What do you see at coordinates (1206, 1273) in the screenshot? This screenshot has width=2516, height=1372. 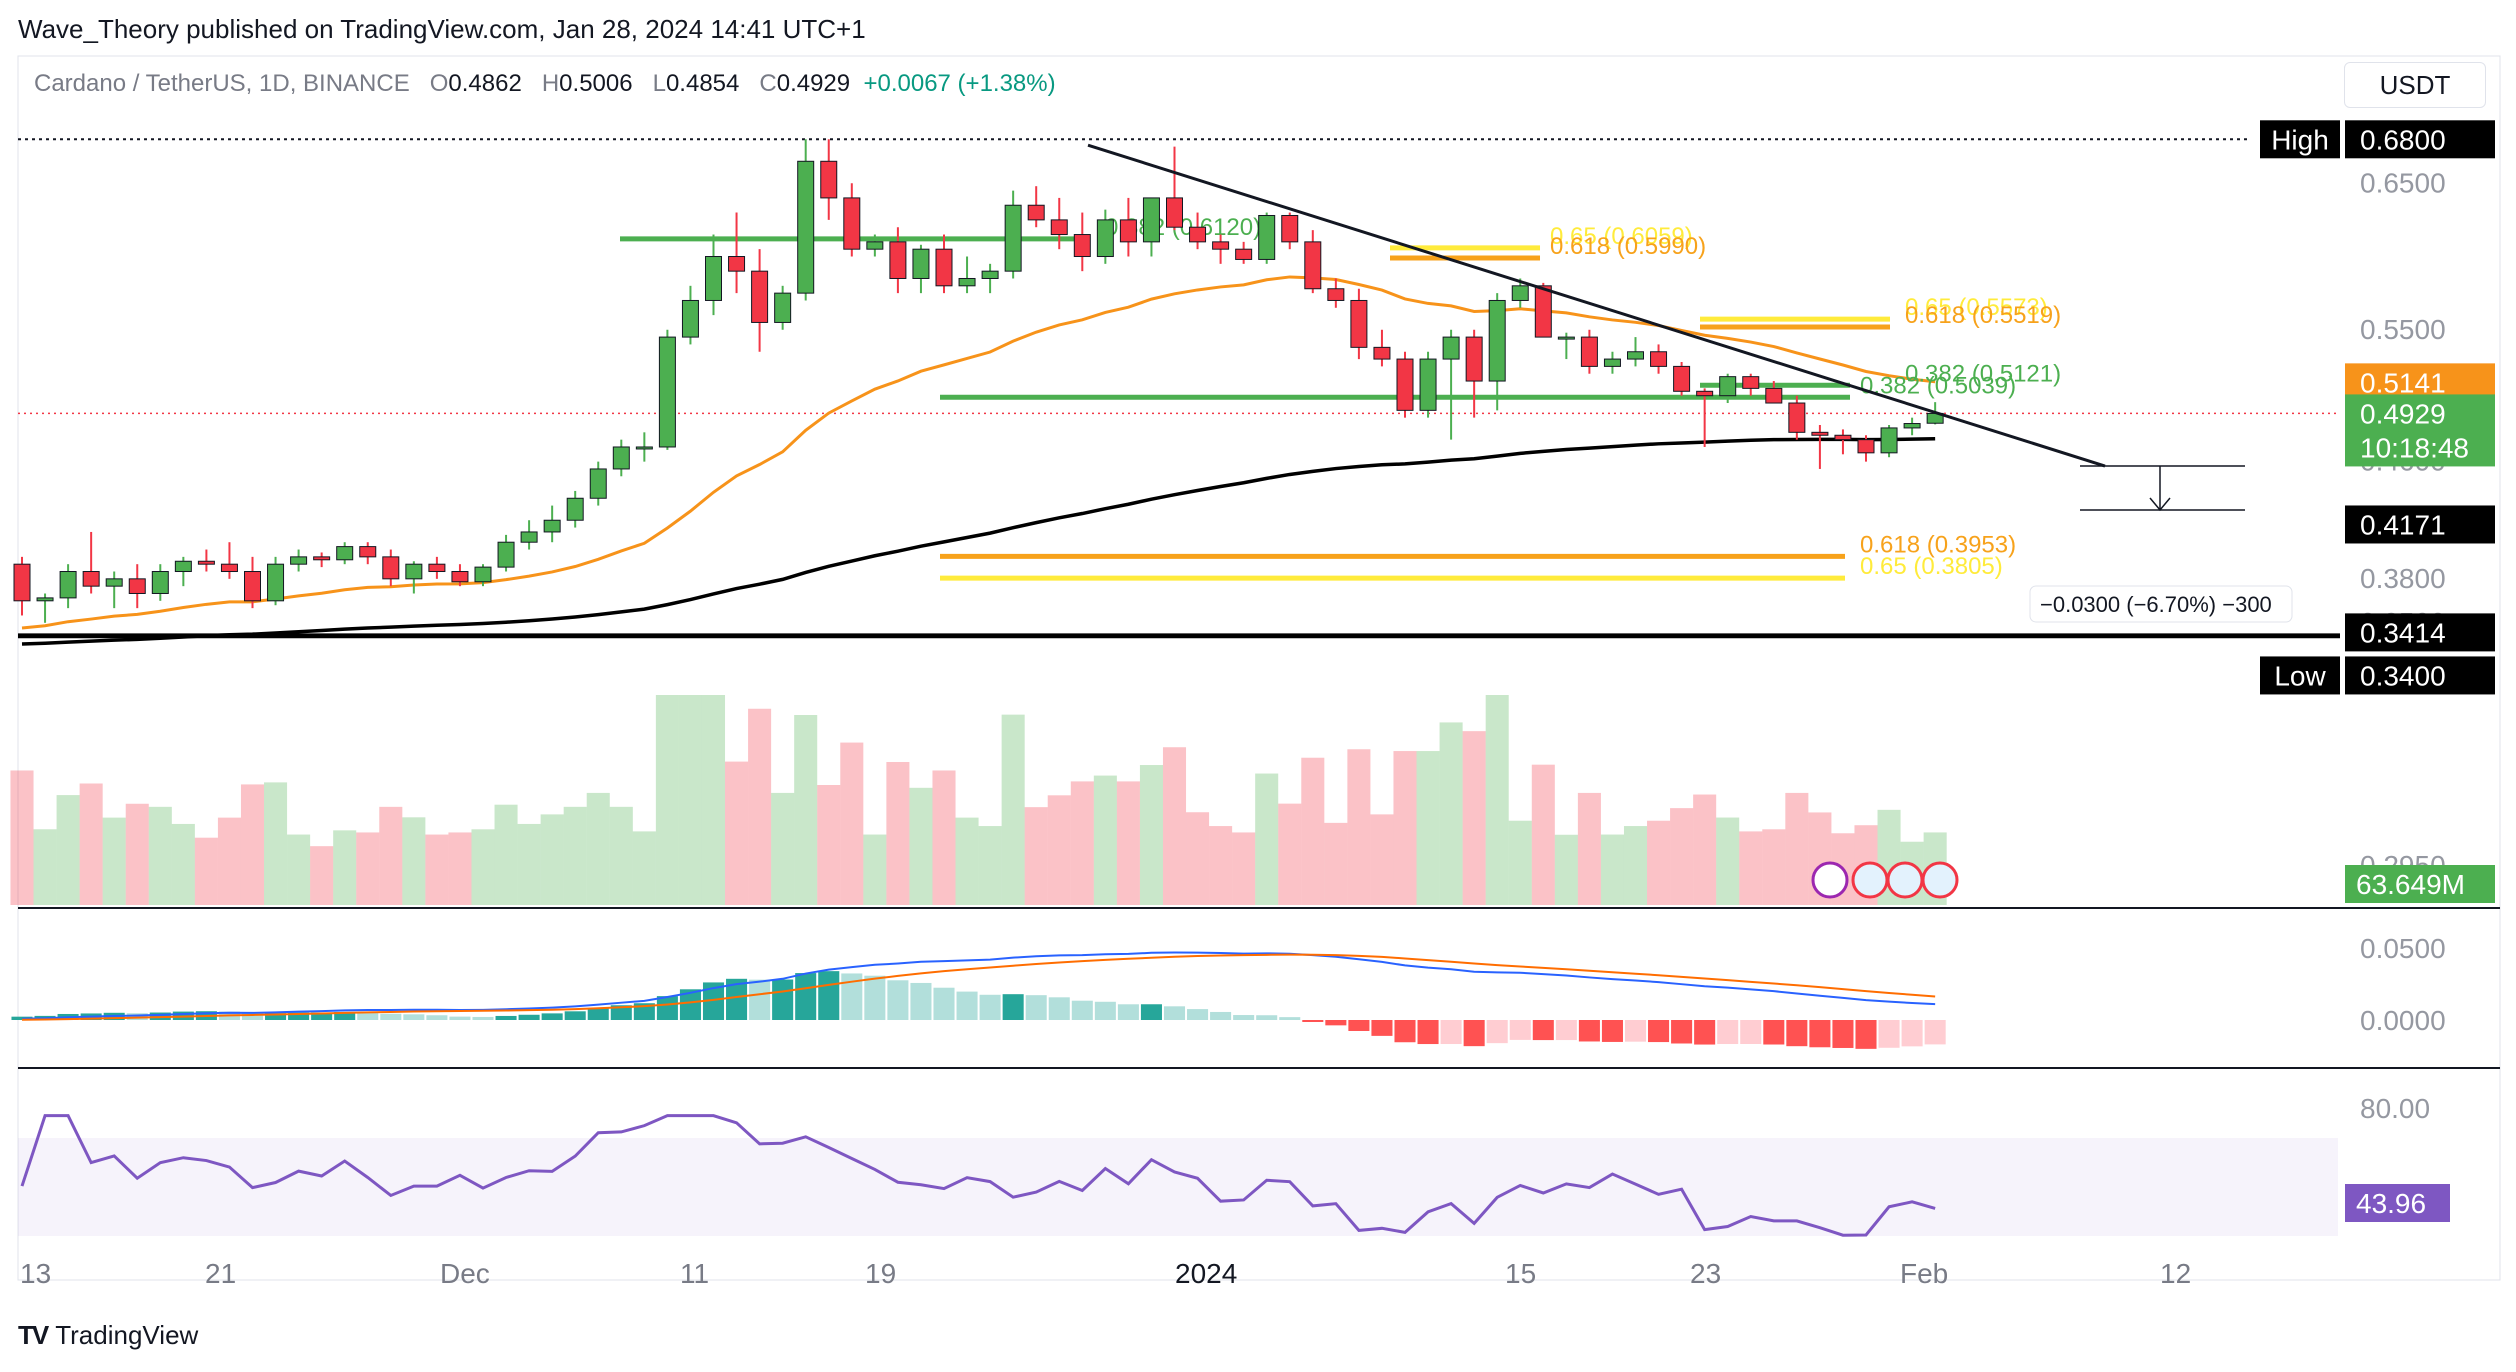 I see `time-axis-tick: 2024` at bounding box center [1206, 1273].